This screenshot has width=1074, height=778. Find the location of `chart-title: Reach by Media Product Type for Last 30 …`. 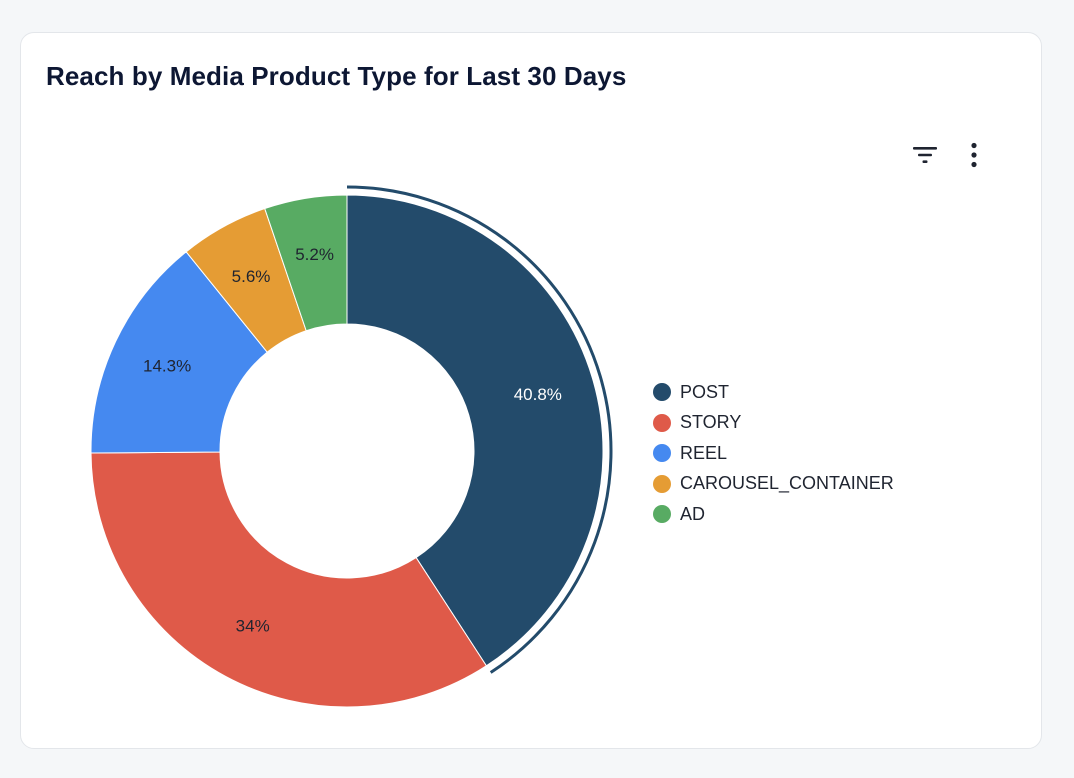

chart-title: Reach by Media Product Type for Last 30 … is located at coordinates (336, 76).